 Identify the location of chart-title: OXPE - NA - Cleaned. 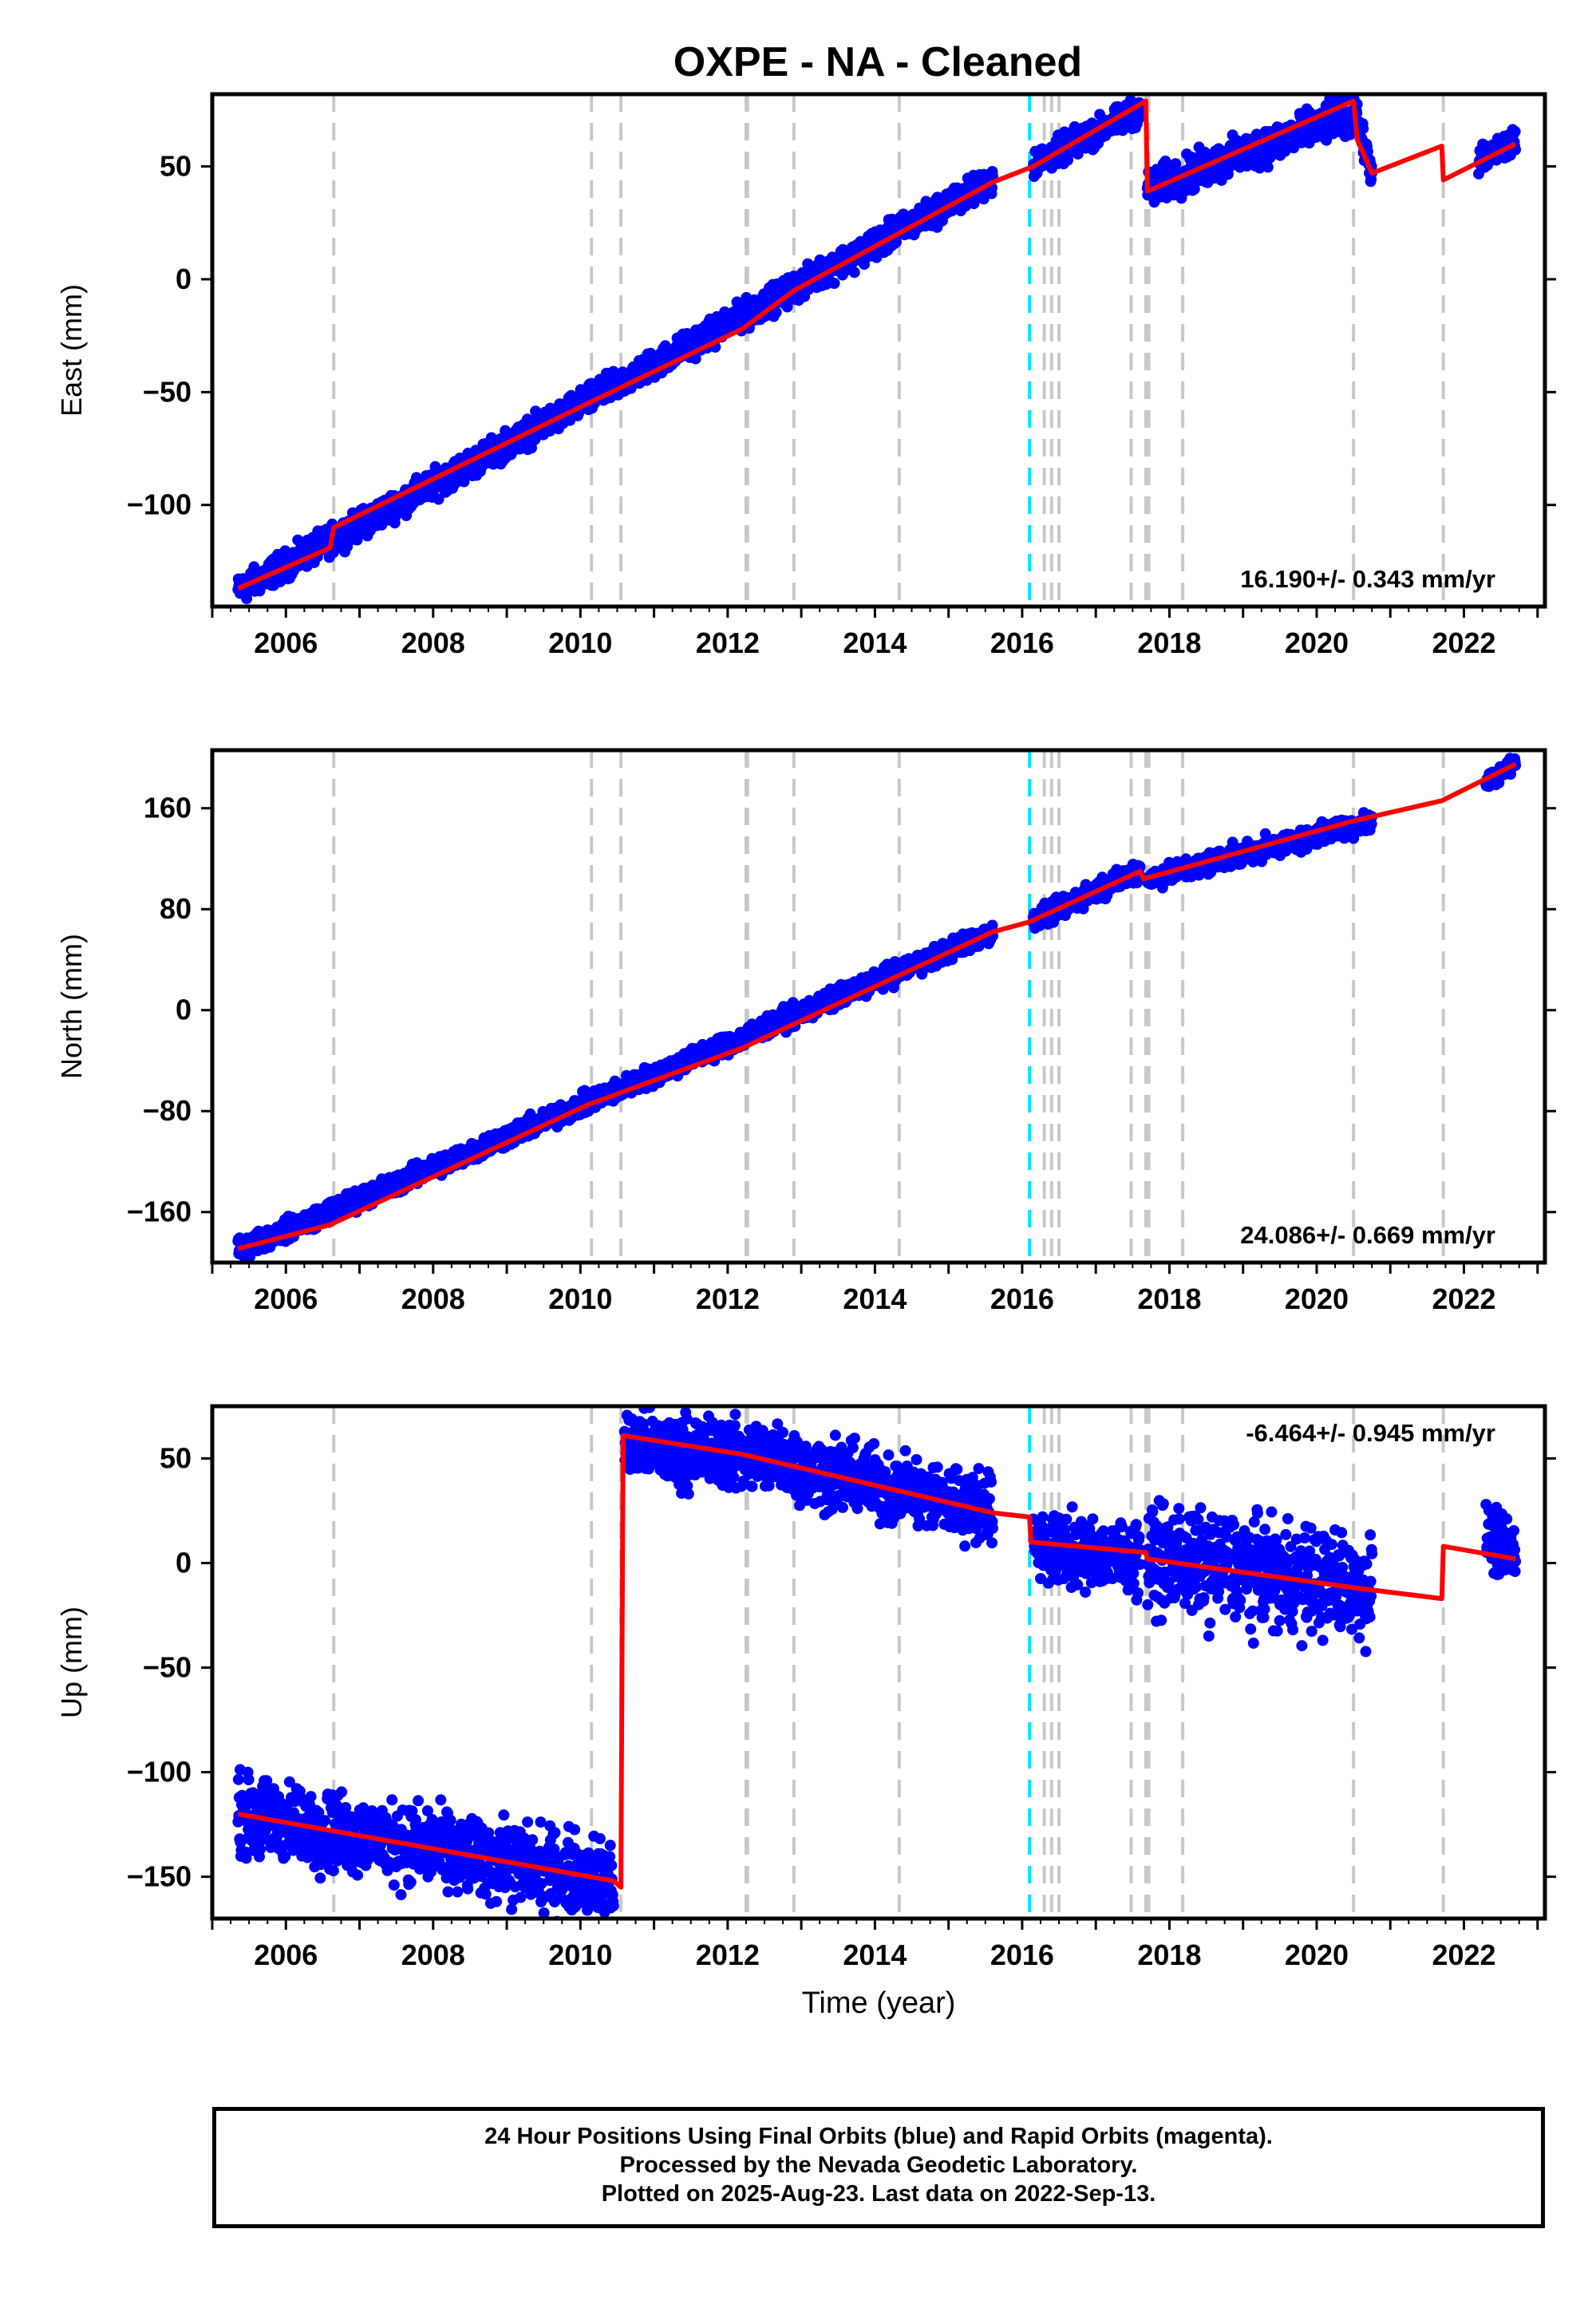
(878, 62).